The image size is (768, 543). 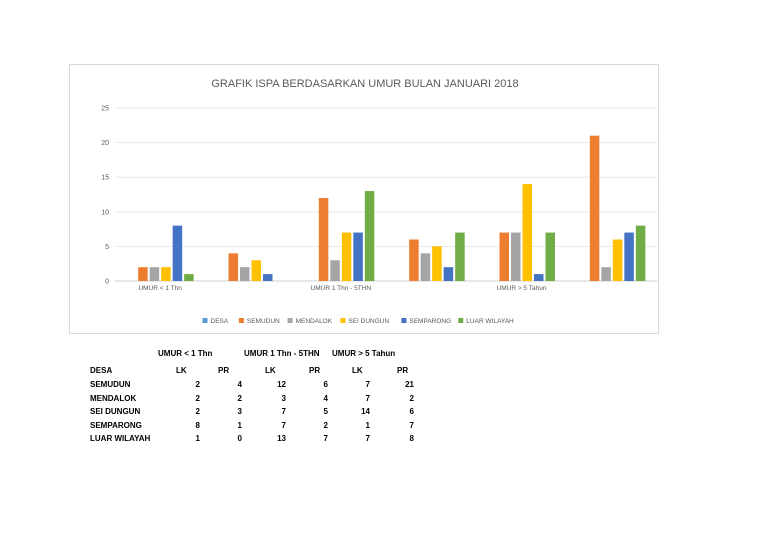 What do you see at coordinates (110, 384) in the screenshot?
I see `table-row-label: SEMUDUN` at bounding box center [110, 384].